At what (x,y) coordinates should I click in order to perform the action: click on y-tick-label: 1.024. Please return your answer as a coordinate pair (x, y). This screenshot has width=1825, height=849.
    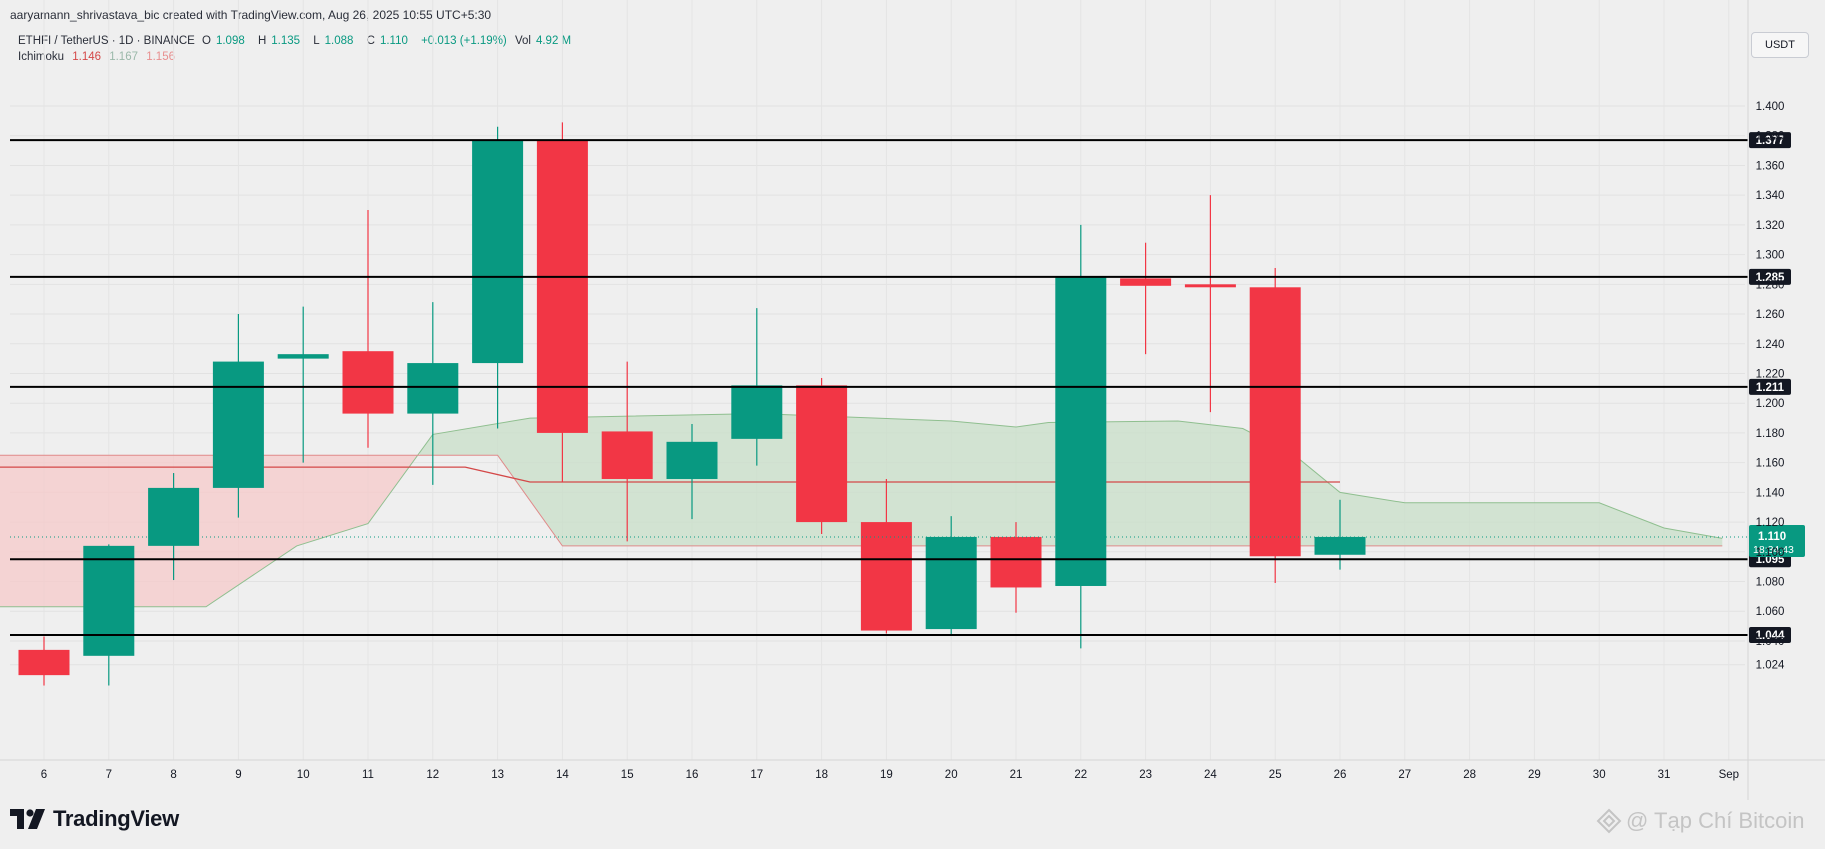
    Looking at the image, I should click on (1770, 666).